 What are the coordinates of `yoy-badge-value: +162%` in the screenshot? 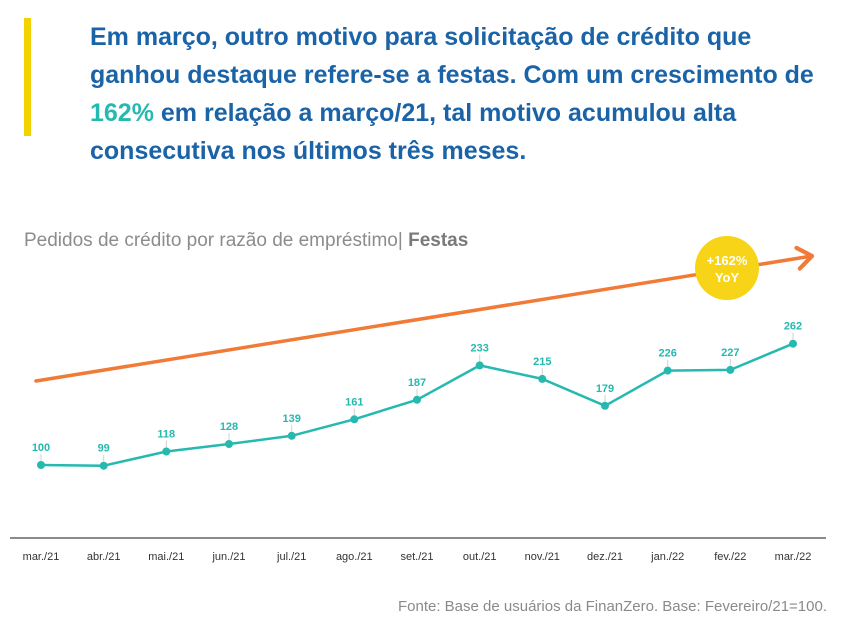 It's located at (727, 260).